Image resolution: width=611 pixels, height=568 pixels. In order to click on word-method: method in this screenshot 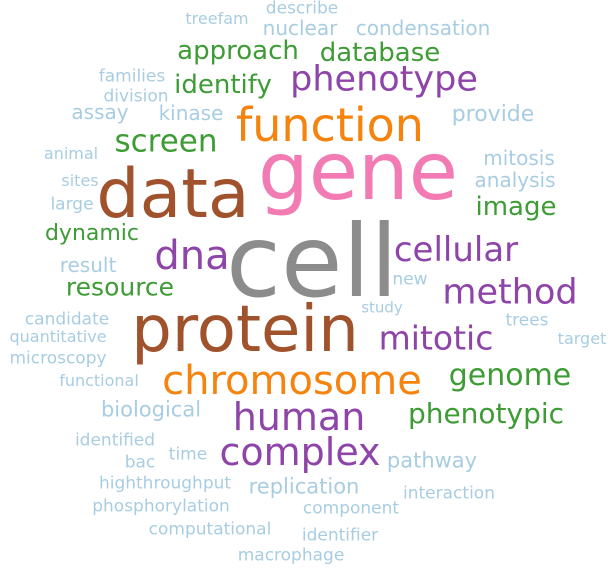, I will do `click(510, 292)`.